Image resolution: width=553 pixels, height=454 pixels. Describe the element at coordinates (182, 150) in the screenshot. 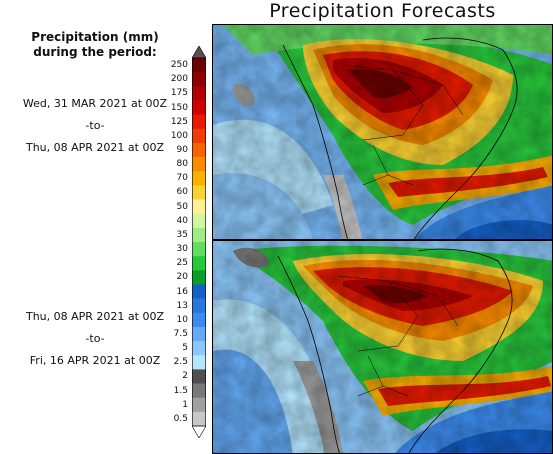

I see `colorbar-tick-label: 90` at that location.